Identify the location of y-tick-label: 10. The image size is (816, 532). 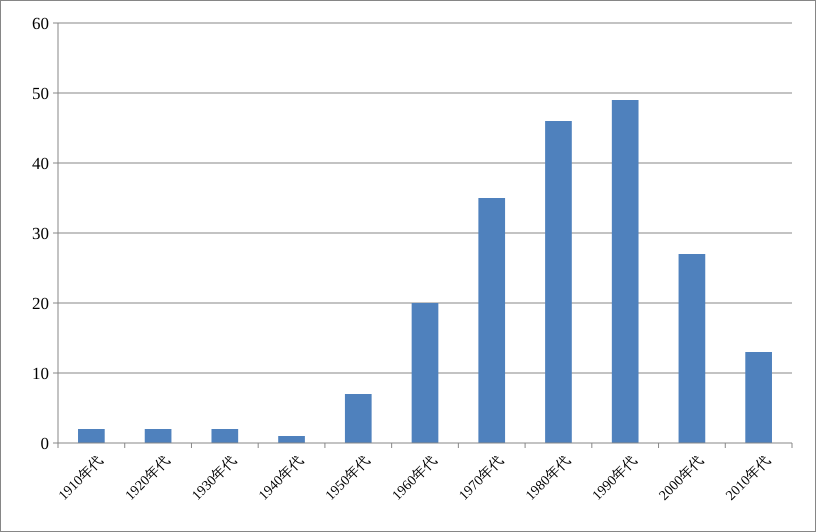
(40, 373).